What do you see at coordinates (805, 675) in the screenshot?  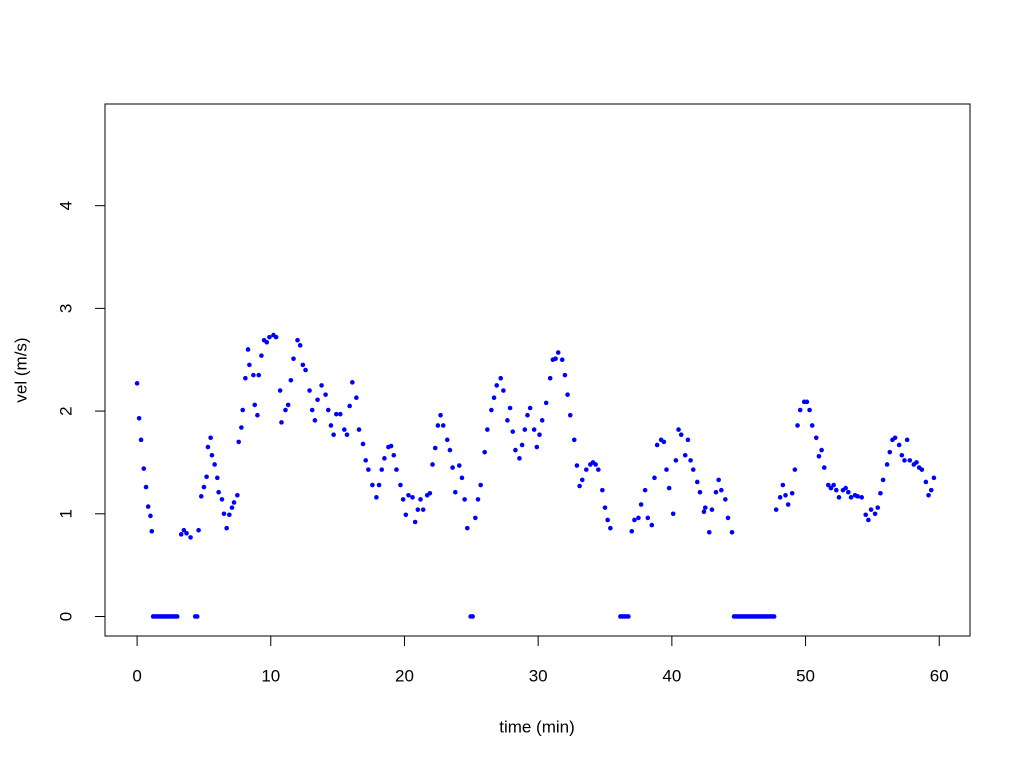 I see `x-tick-label: 50` at bounding box center [805, 675].